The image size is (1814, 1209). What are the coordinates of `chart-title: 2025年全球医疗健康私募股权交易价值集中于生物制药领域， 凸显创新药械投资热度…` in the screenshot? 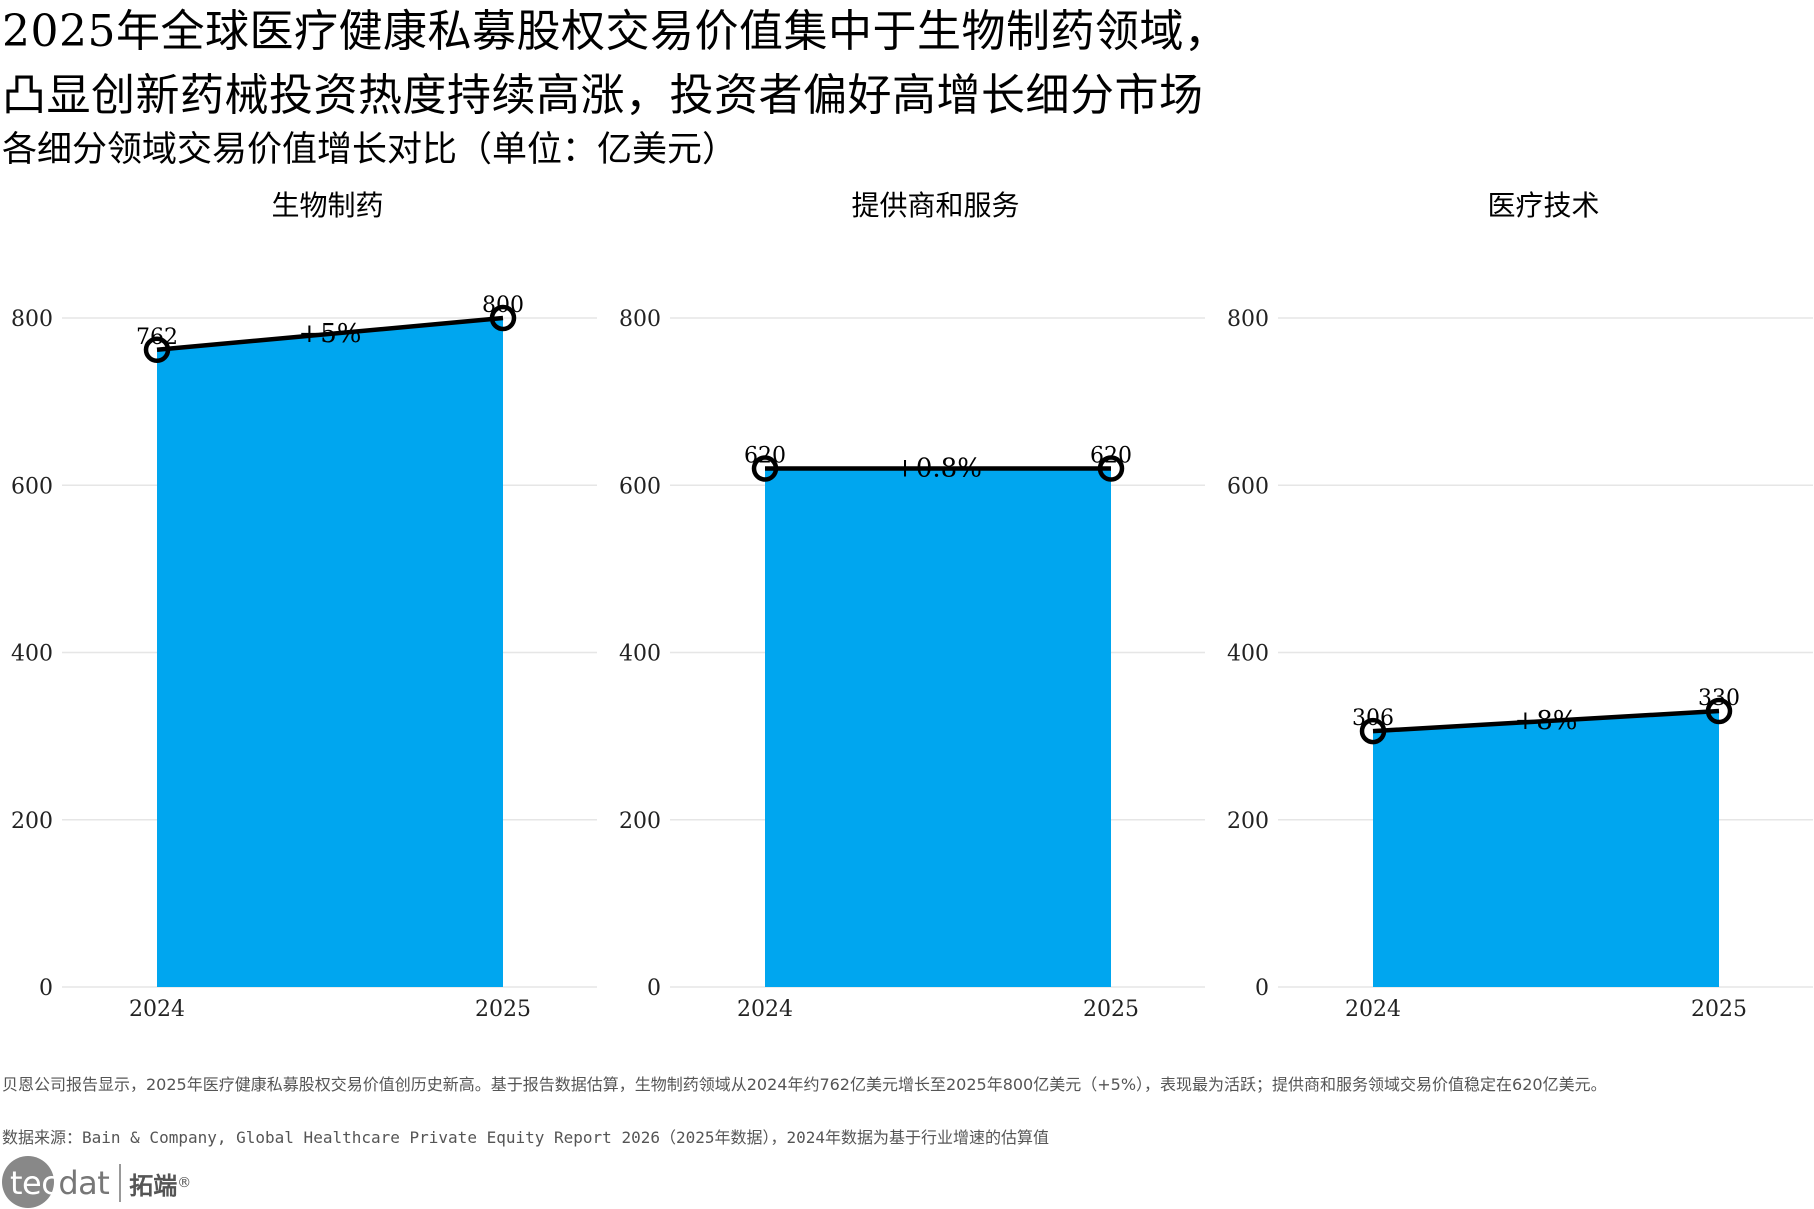 It's located at (615, 64).